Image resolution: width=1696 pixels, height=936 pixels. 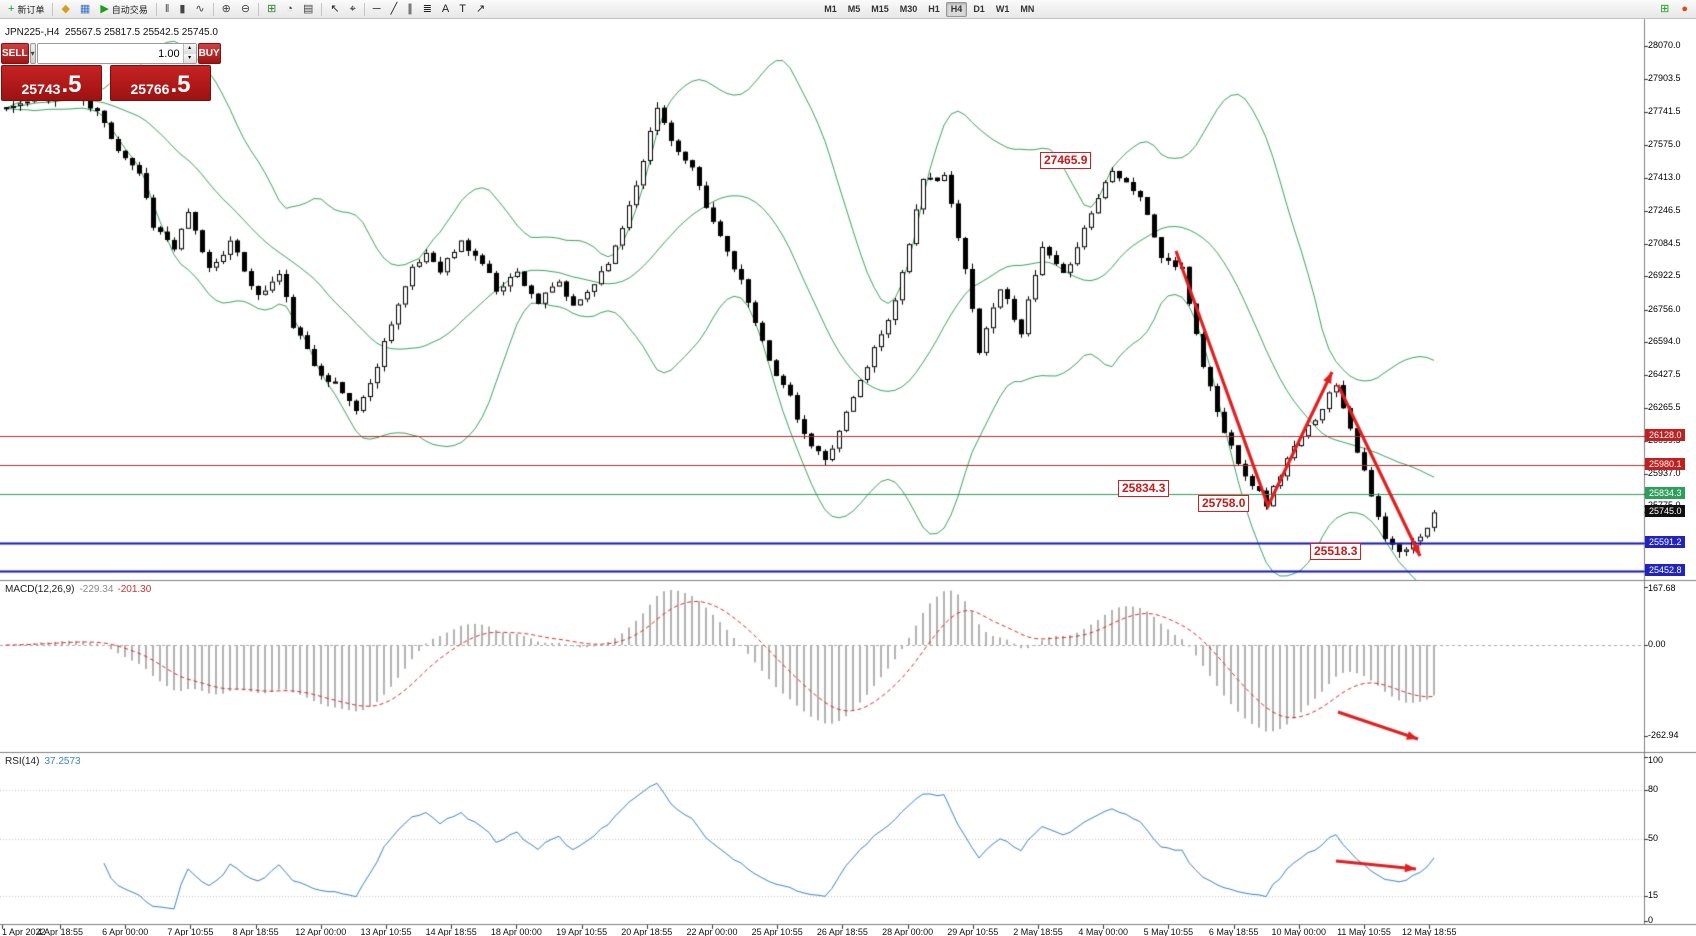 I want to click on price-axis-badge: 25591.2, so click(x=1665, y=542).